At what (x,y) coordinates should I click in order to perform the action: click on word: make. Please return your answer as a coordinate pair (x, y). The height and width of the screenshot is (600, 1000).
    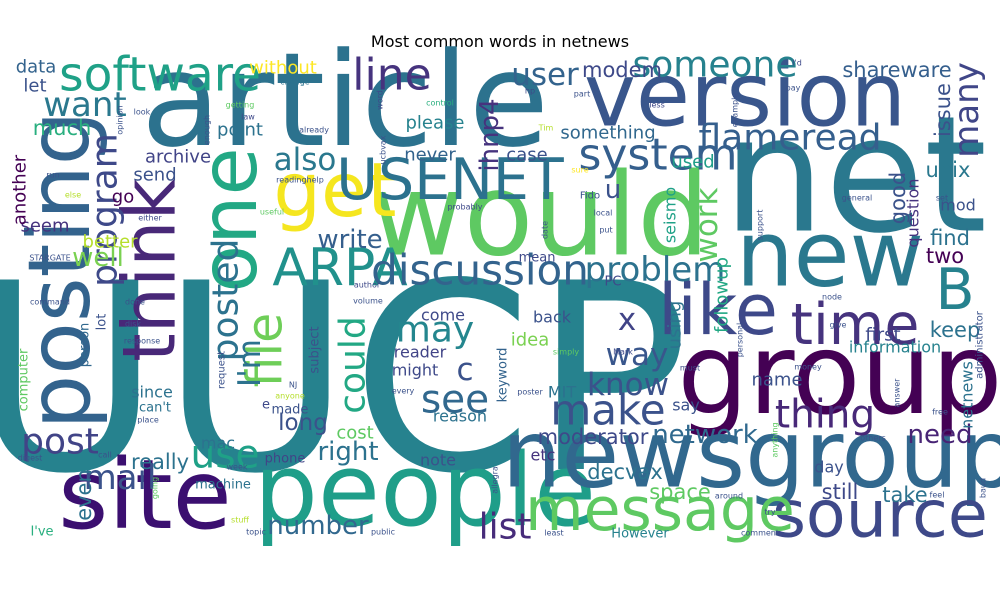
    Looking at the image, I should click on (607, 410).